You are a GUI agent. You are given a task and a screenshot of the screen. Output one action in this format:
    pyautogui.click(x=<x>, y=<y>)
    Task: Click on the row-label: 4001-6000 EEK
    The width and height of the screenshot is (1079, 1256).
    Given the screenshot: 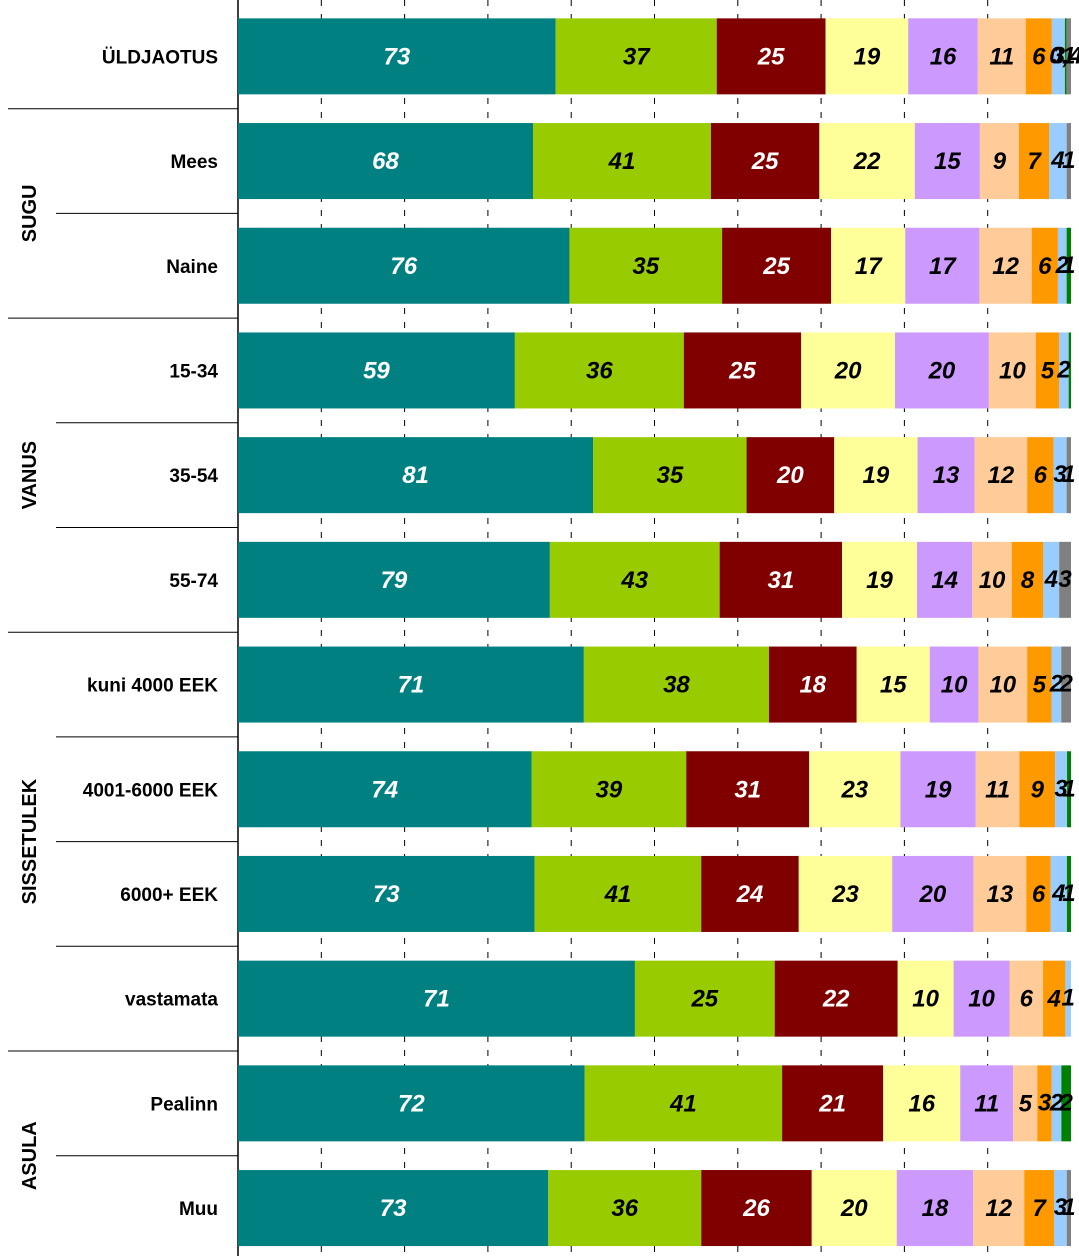 What is the action you would take?
    pyautogui.click(x=150, y=790)
    